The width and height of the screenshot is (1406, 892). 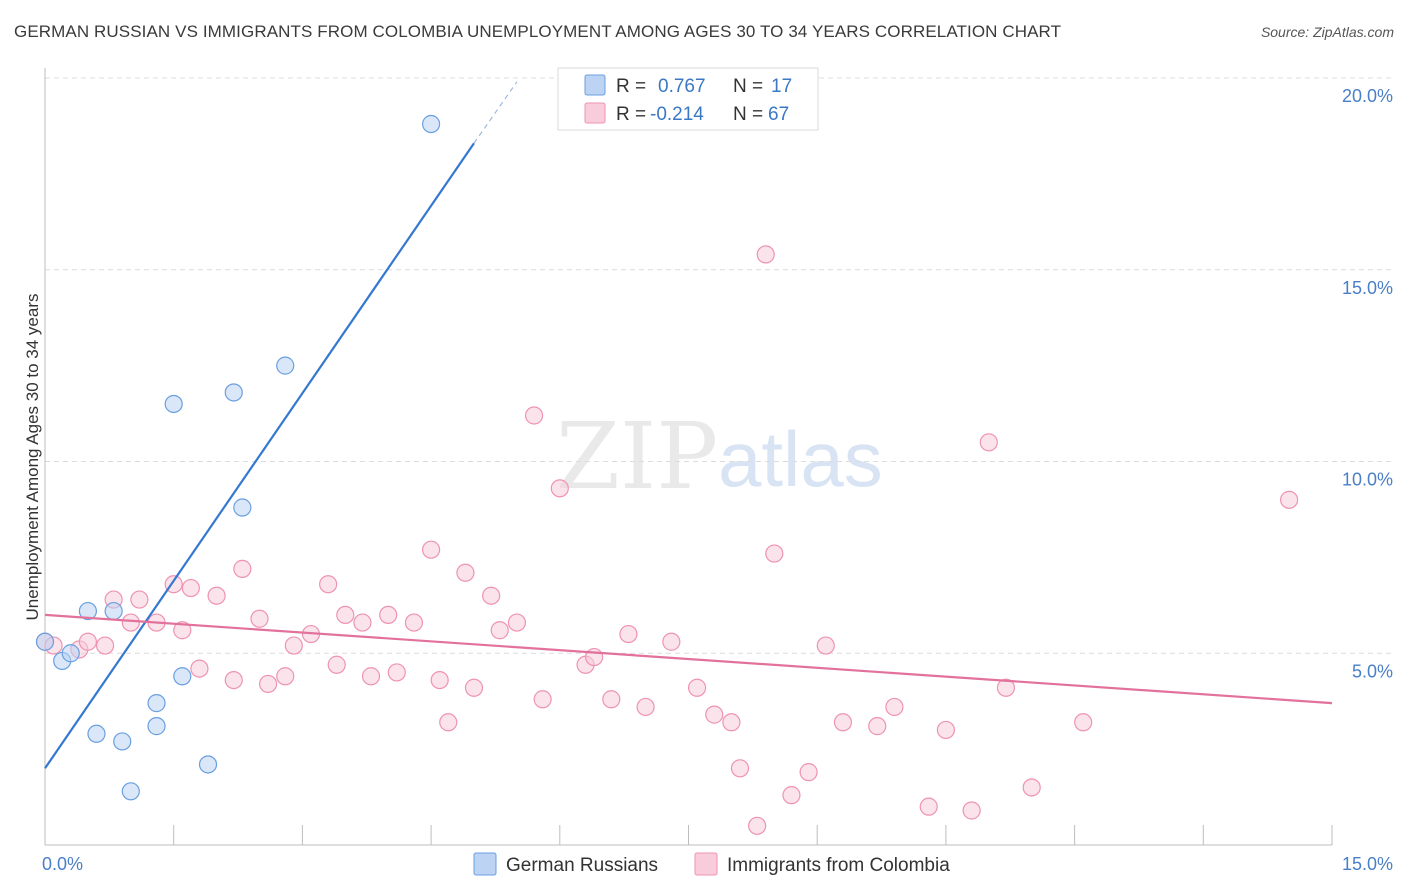 What do you see at coordinates (677, 114) in the screenshot?
I see `legend-r-value: -0.214` at bounding box center [677, 114].